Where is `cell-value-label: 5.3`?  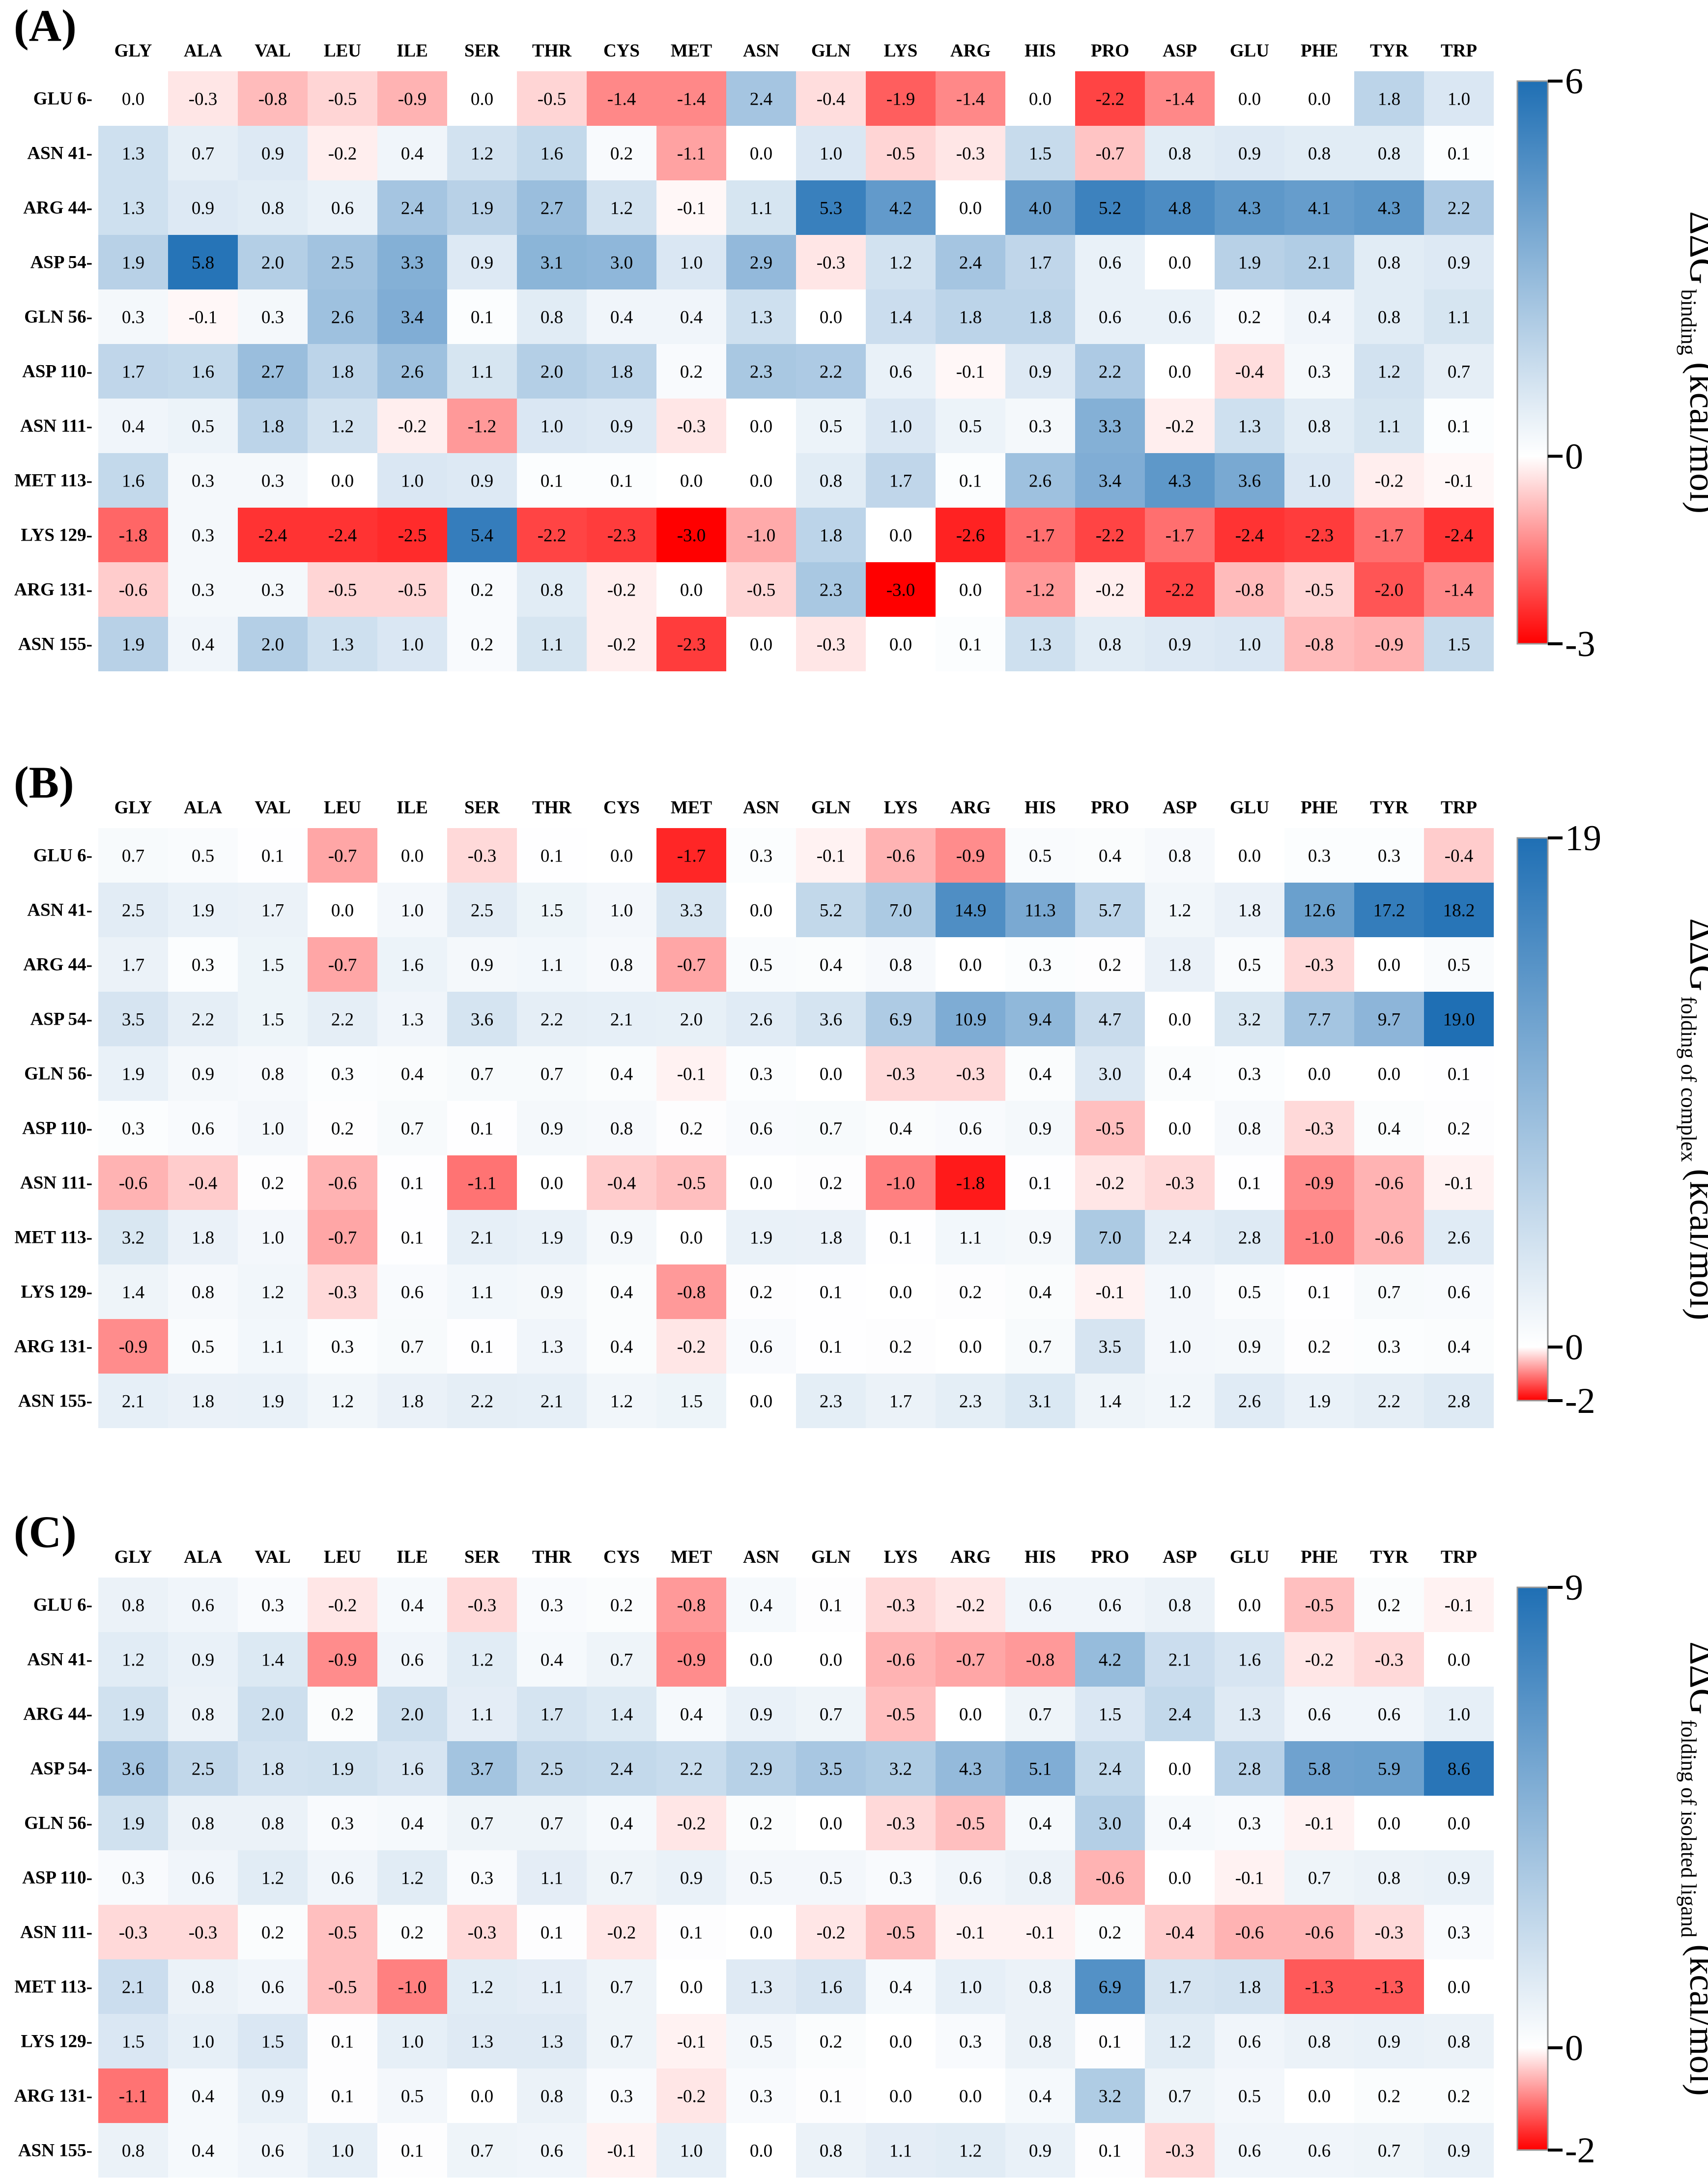
cell-value-label: 5.3 is located at coordinates (831, 209).